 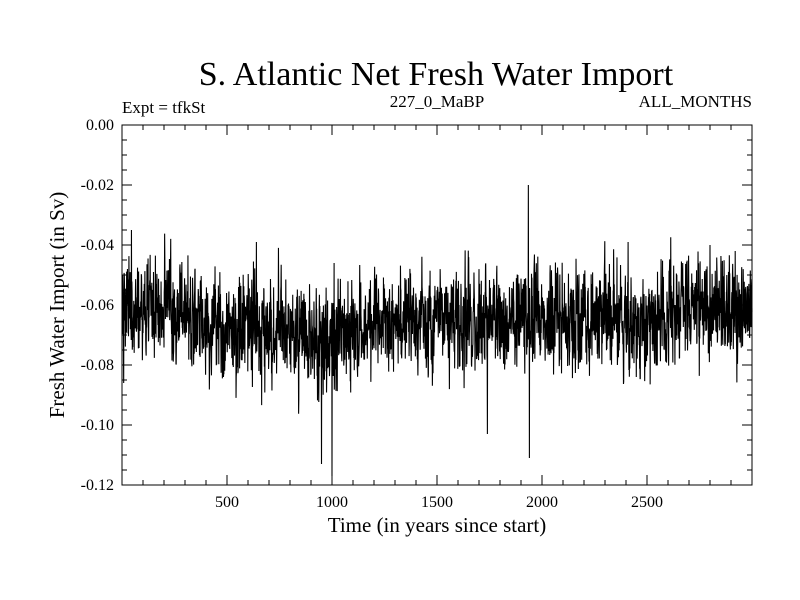 What do you see at coordinates (97, 305) in the screenshot?
I see `y-tick-label: -0.06` at bounding box center [97, 305].